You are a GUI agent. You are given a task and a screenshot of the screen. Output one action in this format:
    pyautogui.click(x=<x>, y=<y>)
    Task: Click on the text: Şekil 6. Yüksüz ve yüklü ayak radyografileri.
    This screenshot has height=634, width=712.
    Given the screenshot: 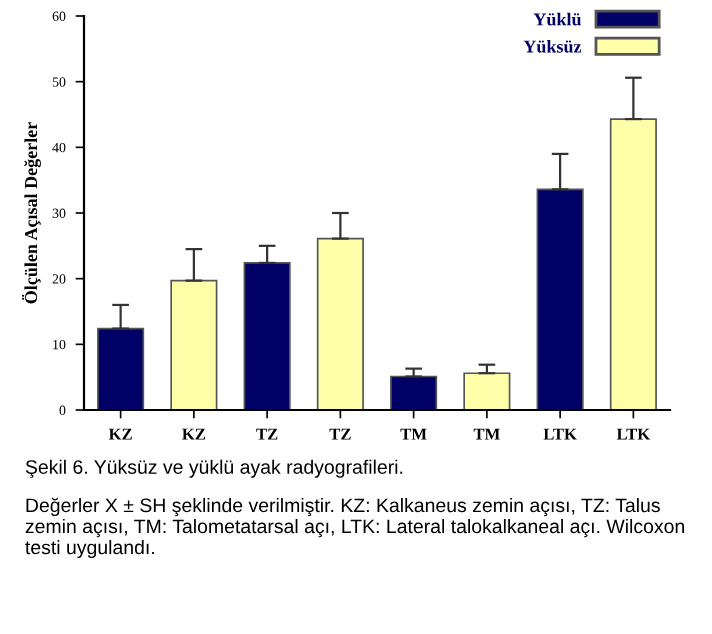 What is the action you would take?
    pyautogui.click(x=214, y=468)
    